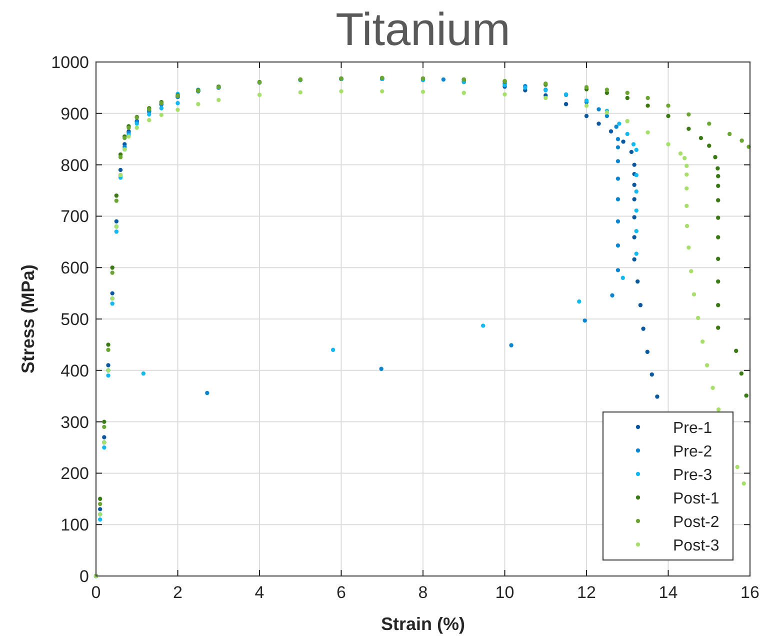  I want to click on y-tick-label: 600, so click(74, 268).